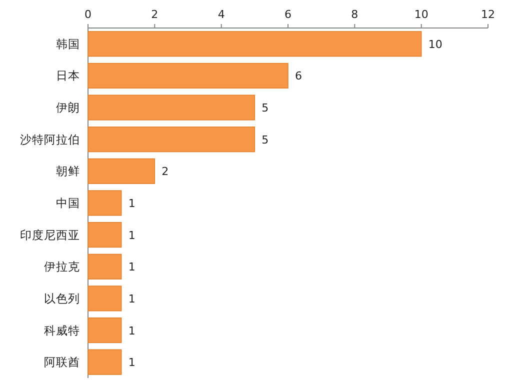  What do you see at coordinates (68, 171) in the screenshot?
I see `y-tick-label: 朝鲜` at bounding box center [68, 171].